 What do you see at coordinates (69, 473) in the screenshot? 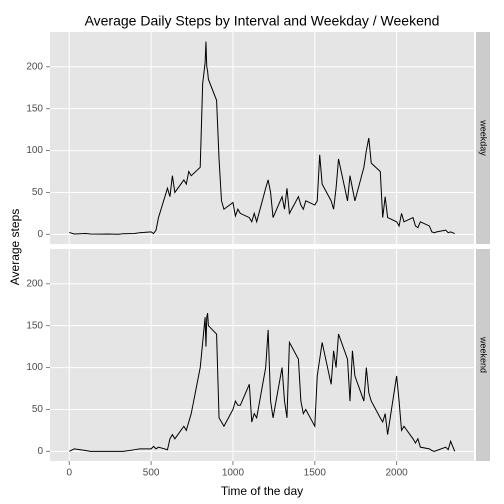
I see `x-tick-label: 0` at bounding box center [69, 473].